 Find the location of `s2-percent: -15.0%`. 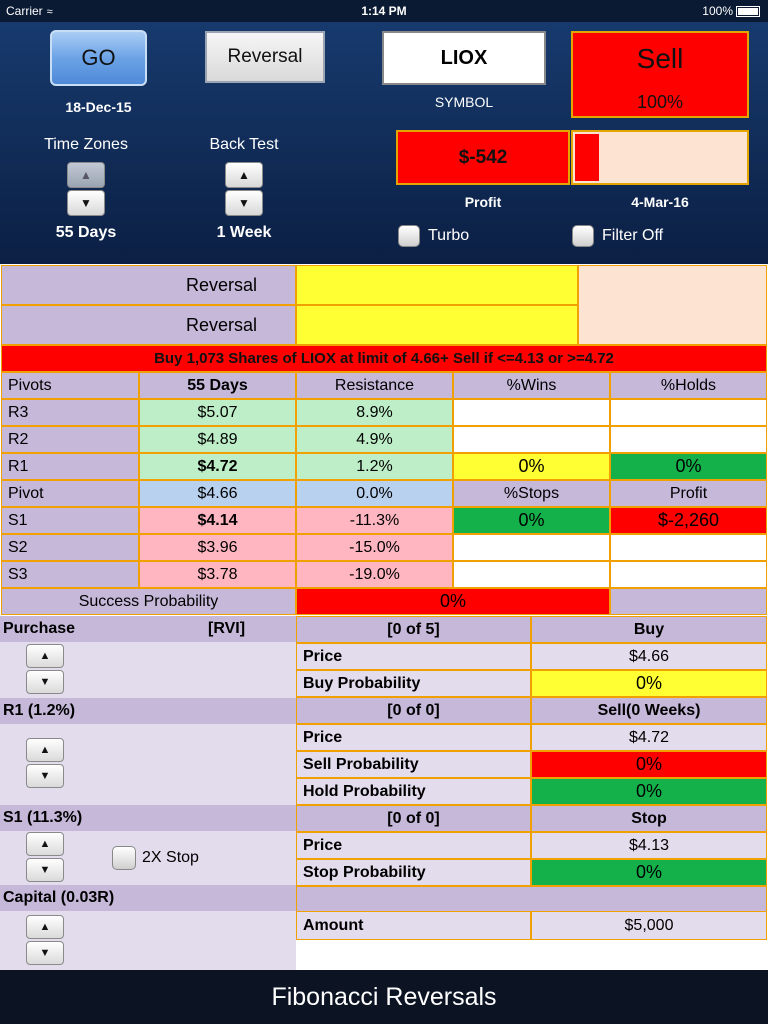

s2-percent: -15.0% is located at coordinates (374, 547).